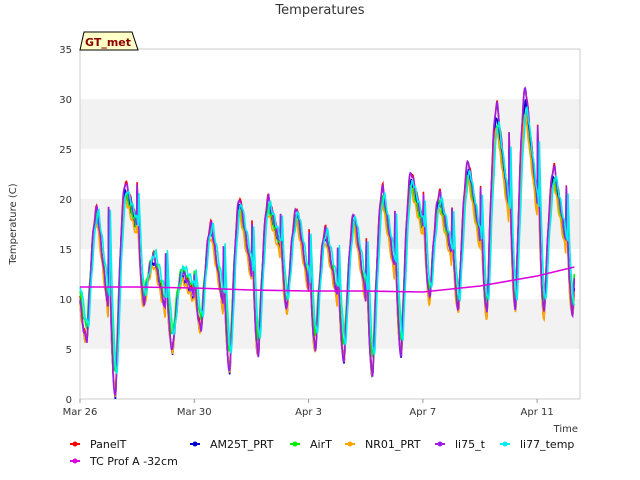 The height and width of the screenshot is (480, 640). What do you see at coordinates (13, 224) in the screenshot?
I see `y-axis-label: Temperature (C)` at bounding box center [13, 224].